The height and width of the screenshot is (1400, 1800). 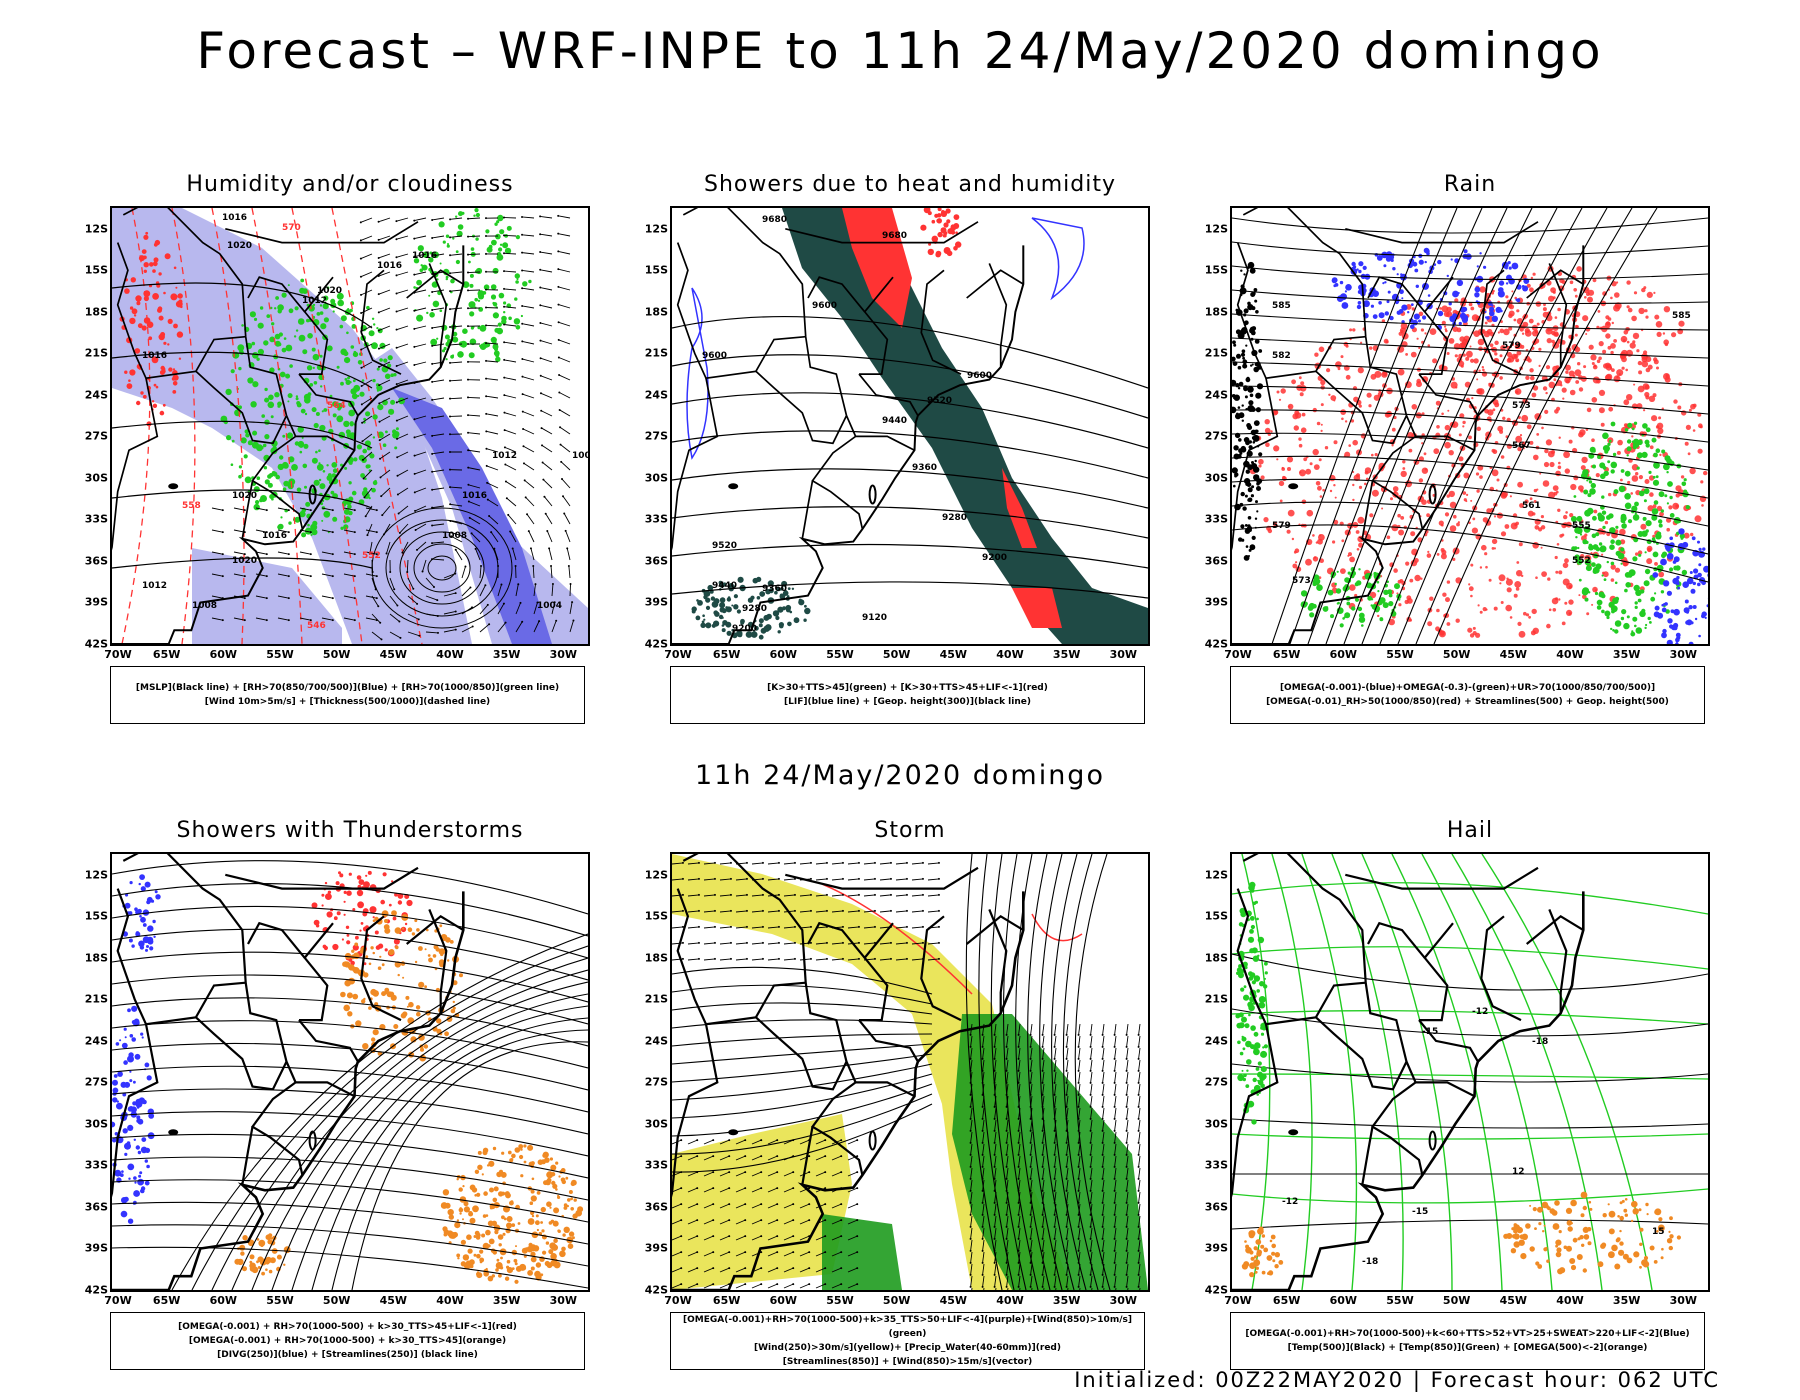 I want to click on contour-label: 12, so click(x=1518, y=1172).